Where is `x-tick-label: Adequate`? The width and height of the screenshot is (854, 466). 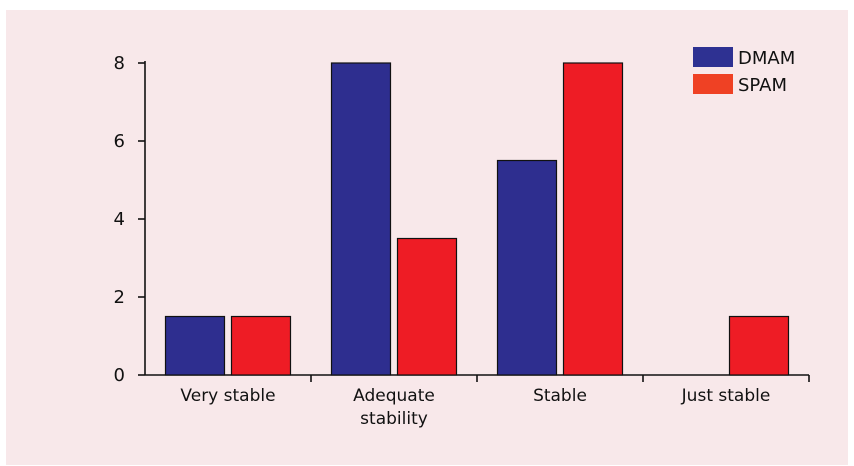
x-tick-label: Adequate is located at coordinates (394, 396).